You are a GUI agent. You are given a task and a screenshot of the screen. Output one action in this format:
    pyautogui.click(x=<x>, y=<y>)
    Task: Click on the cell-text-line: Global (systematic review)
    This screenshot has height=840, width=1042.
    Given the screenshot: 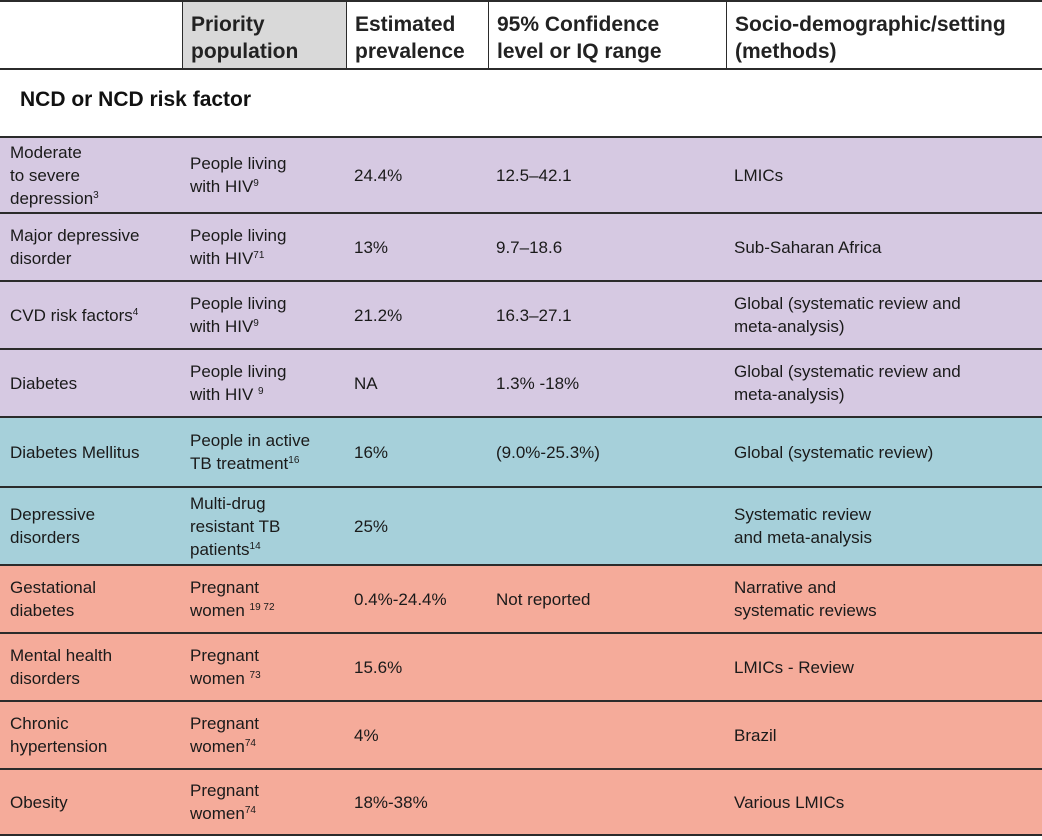 What is the action you would take?
    pyautogui.click(x=834, y=452)
    